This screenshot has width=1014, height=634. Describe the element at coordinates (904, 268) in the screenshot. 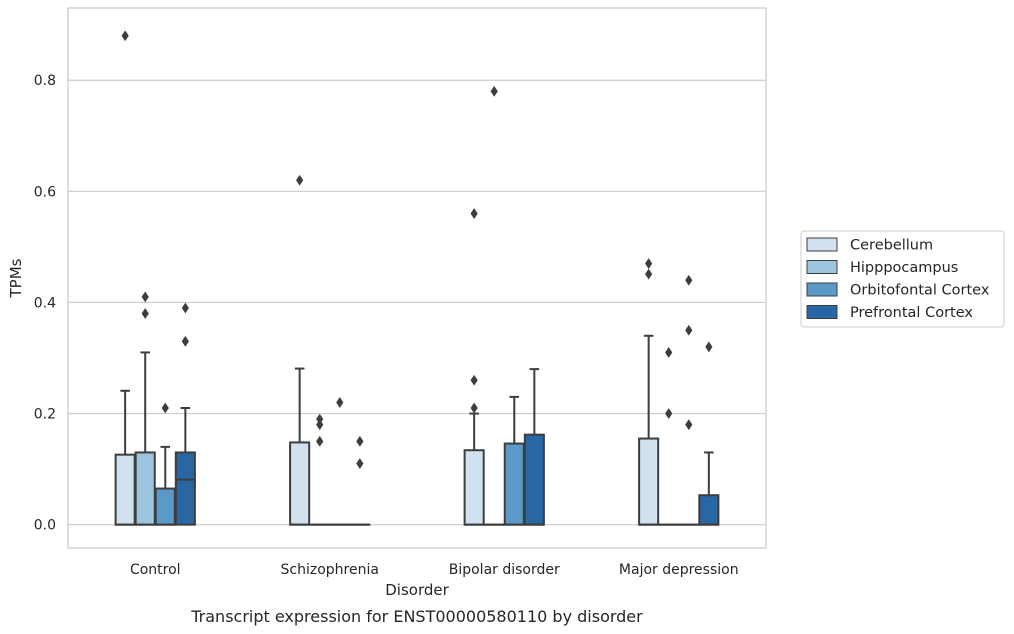

I see `legend-label: Hipppocampus` at that location.